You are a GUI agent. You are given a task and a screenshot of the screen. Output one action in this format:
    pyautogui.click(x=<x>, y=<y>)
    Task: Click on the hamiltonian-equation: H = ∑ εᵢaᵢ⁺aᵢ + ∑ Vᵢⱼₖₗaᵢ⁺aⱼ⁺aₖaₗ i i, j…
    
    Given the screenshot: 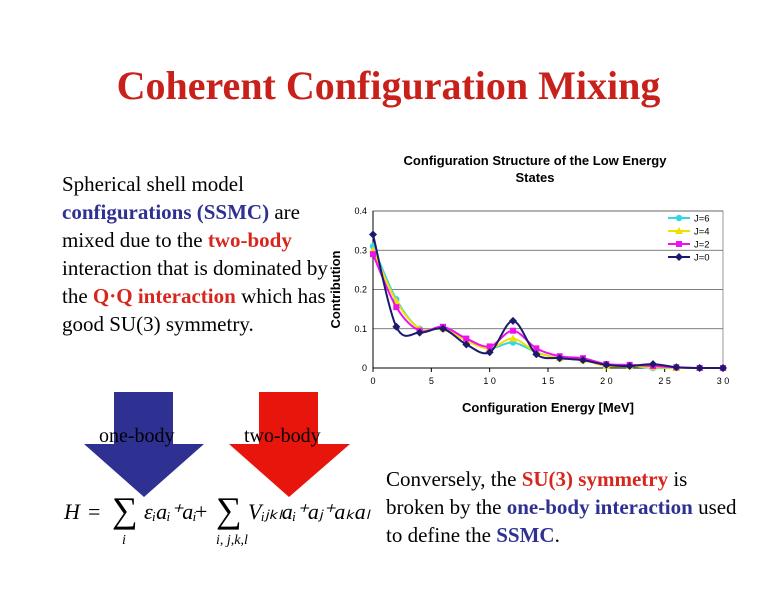 What is the action you would take?
    pyautogui.click(x=224, y=520)
    